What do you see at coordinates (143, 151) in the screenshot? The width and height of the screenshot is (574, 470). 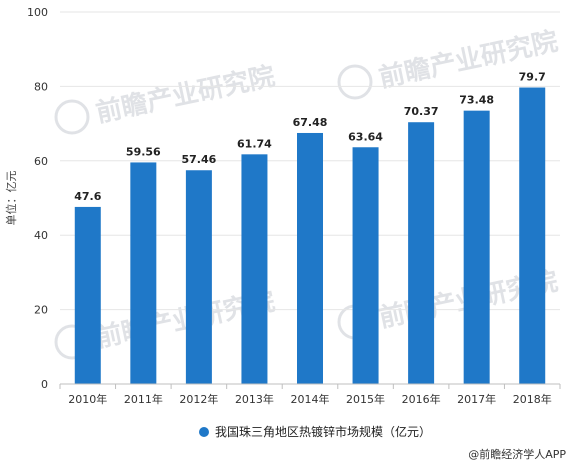 I see `data-label: 59.56` at bounding box center [143, 151].